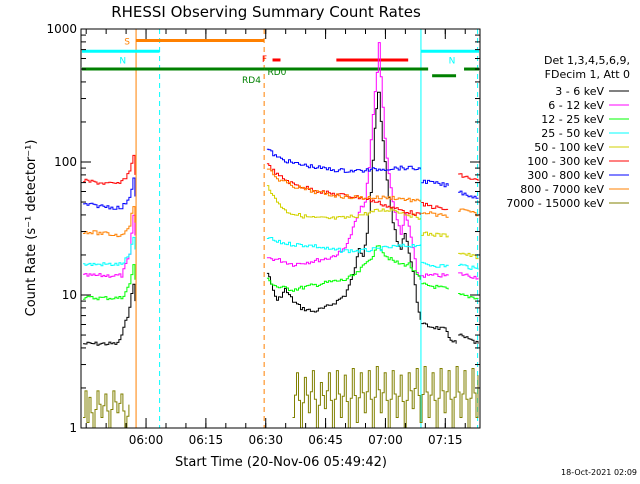  I want to click on status-bar-label: RD4, so click(251, 81).